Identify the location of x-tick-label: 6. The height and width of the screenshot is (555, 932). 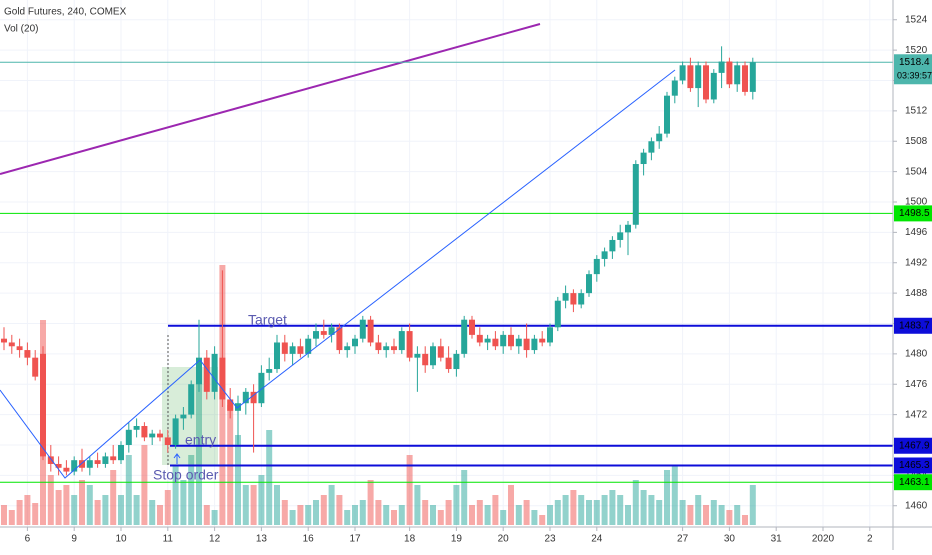
(28, 539).